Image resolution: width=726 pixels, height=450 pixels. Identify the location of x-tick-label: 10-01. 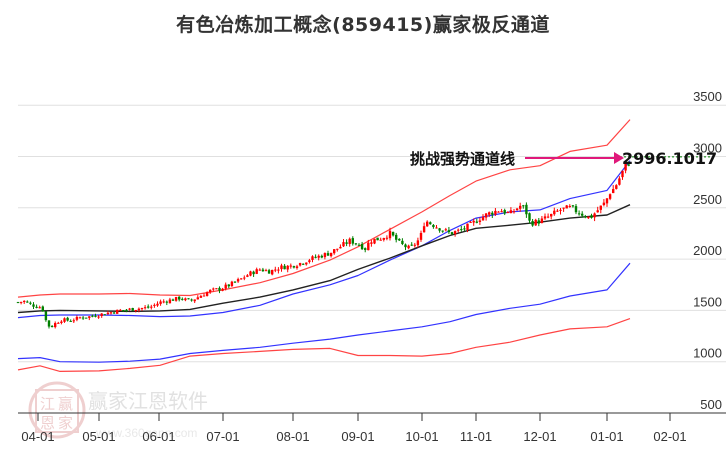
(421, 436).